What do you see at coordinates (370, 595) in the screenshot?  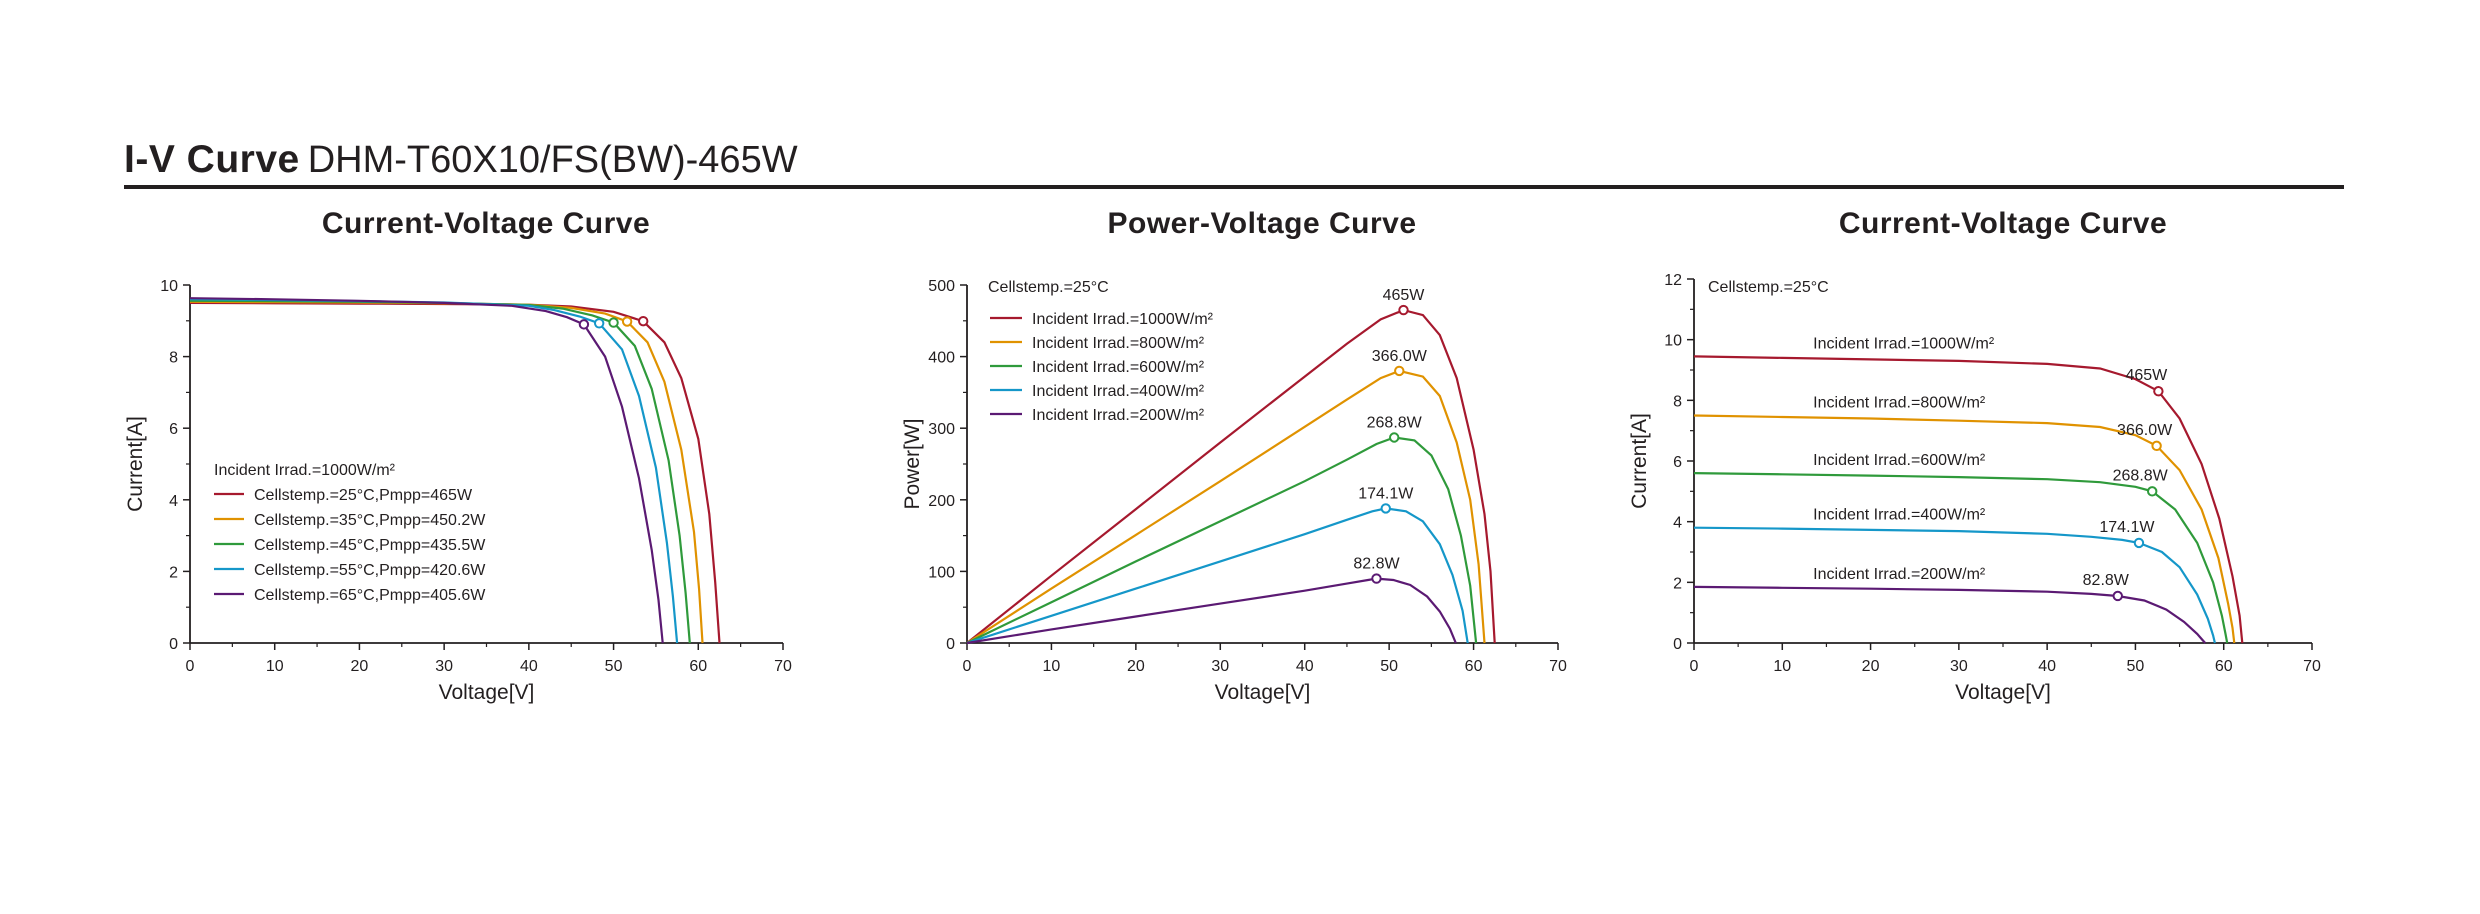 I see `legend-entry: Cellstemp.=65°C,Pmpp=405.6W` at bounding box center [370, 595].